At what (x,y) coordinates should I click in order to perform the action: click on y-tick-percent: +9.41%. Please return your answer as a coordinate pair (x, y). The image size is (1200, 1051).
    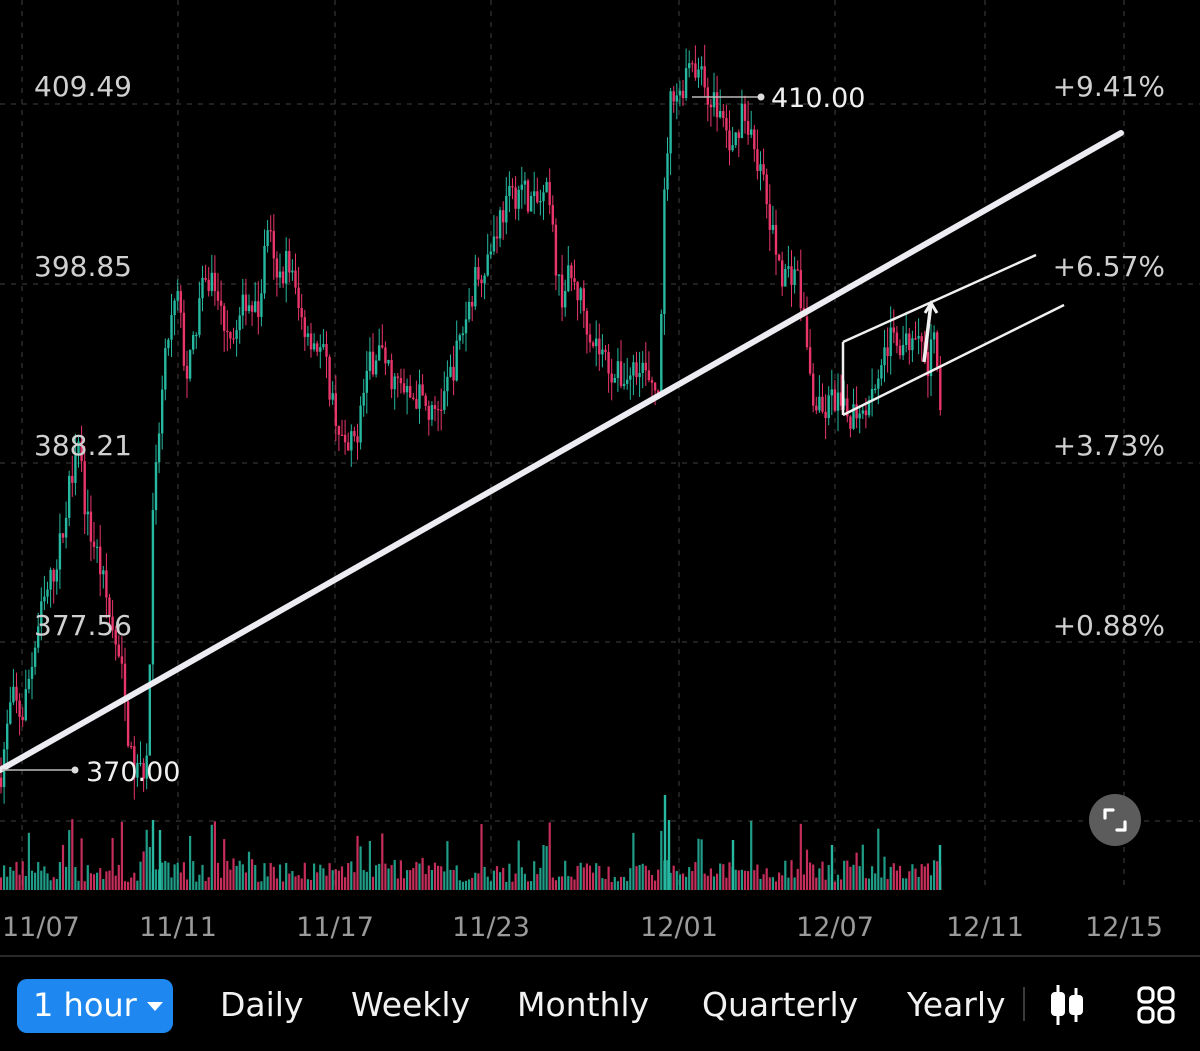
    Looking at the image, I should click on (1109, 86).